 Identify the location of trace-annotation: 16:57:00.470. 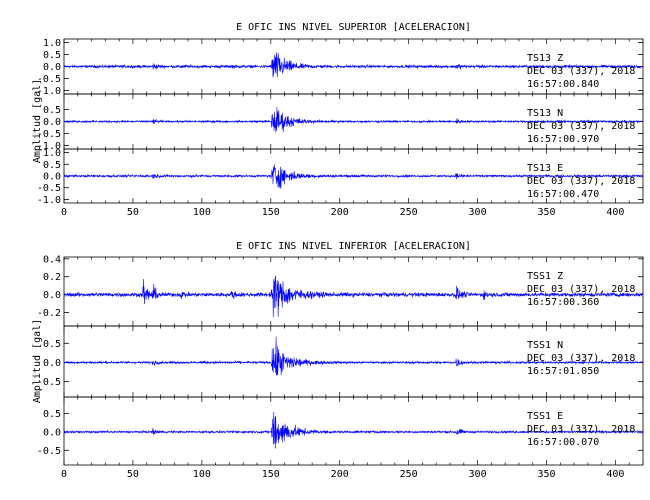
(563, 194).